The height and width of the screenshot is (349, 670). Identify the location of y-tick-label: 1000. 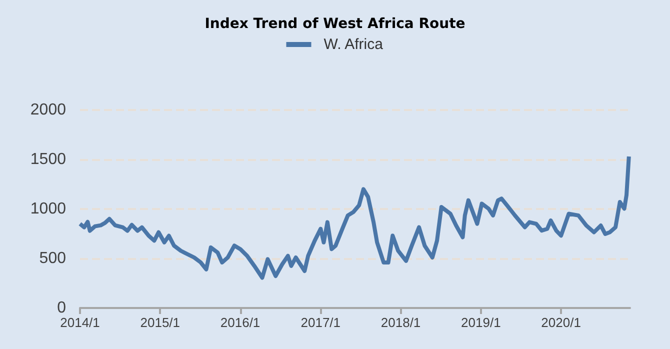
(48, 209).